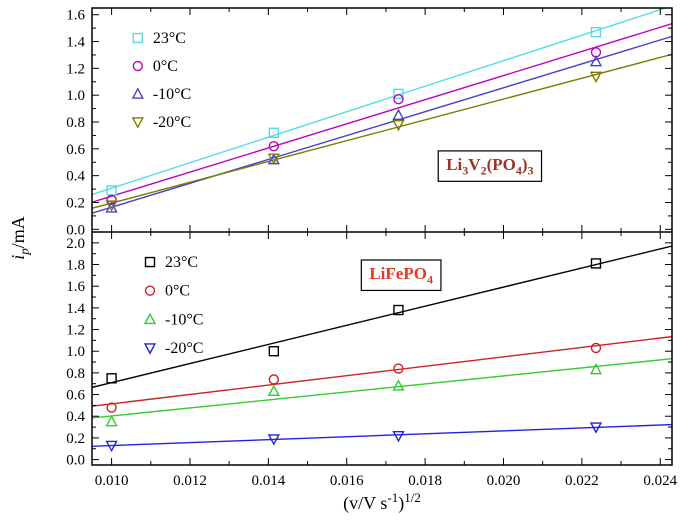  I want to click on y-tick-label: 0.8, so click(75, 374).